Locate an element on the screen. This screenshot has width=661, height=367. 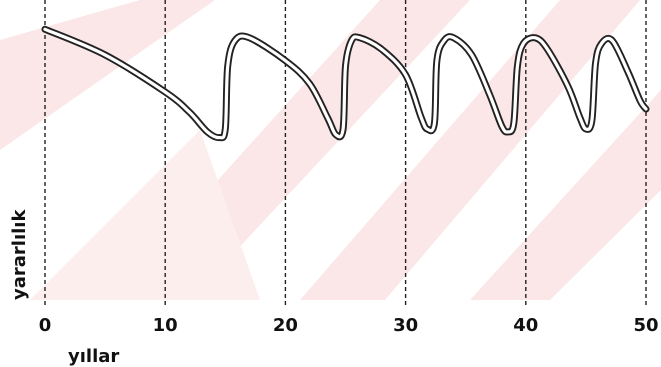
x-tick-label: 0 is located at coordinates (45, 325).